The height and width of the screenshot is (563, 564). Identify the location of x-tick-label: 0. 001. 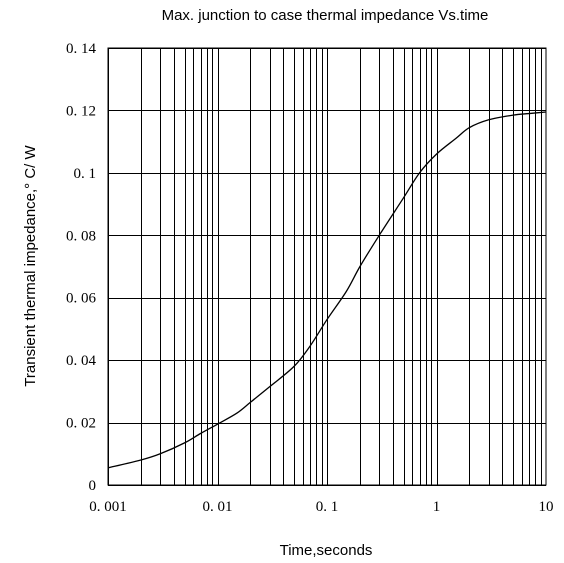
(108, 507).